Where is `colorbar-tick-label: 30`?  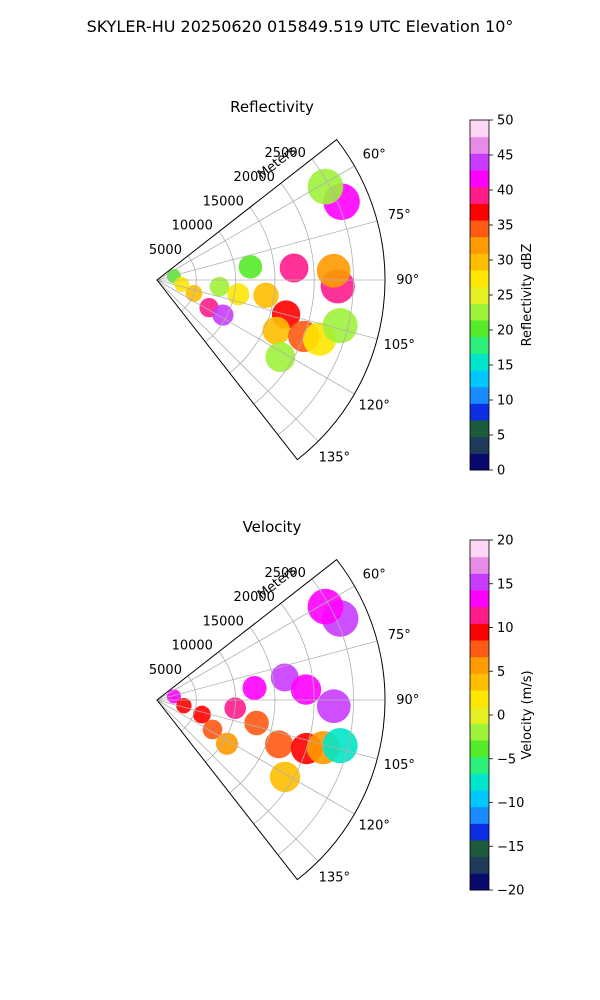
colorbar-tick-label: 30 is located at coordinates (505, 261).